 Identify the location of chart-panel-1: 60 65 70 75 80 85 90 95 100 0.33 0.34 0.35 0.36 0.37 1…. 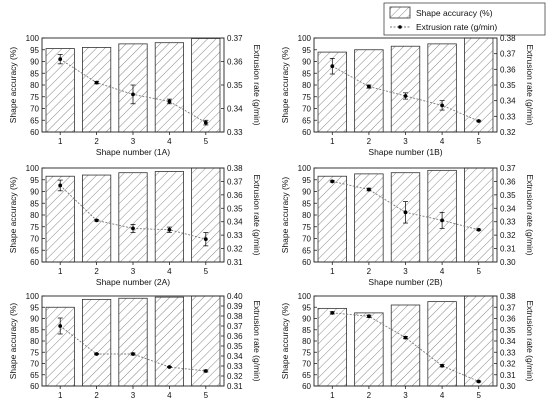
(135, 95).